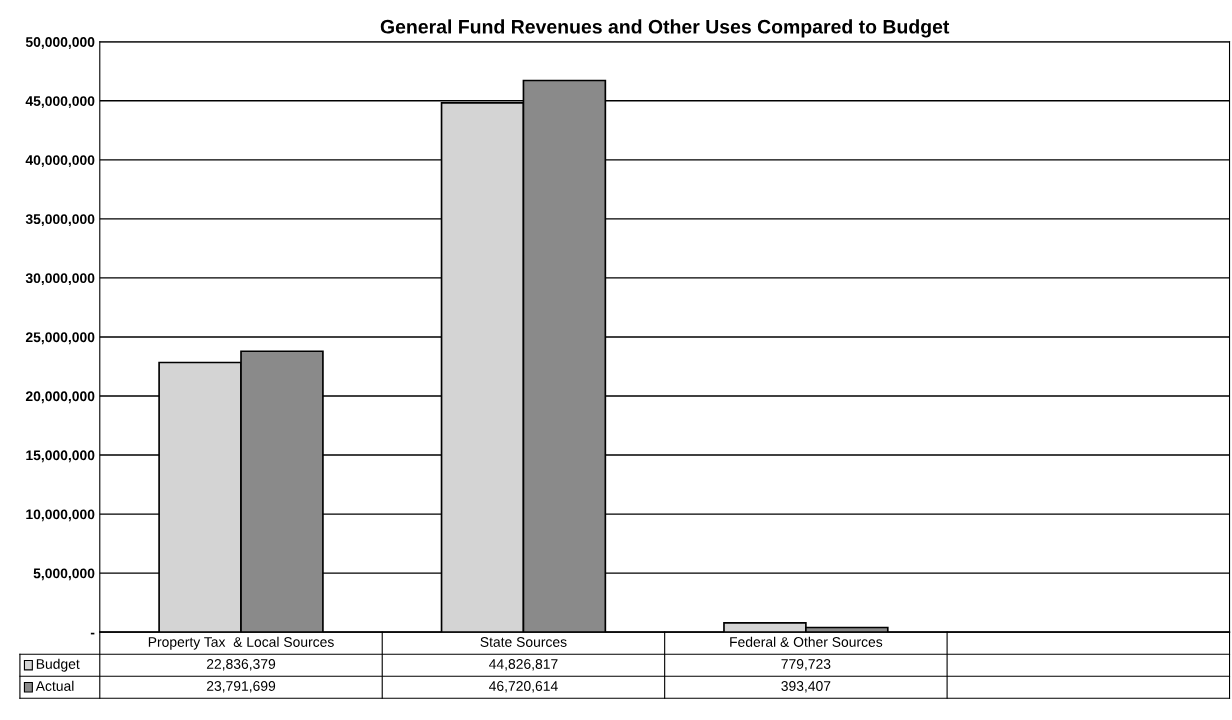  What do you see at coordinates (60, 102) in the screenshot?
I see `y-tick-label: 45,000,000` at bounding box center [60, 102].